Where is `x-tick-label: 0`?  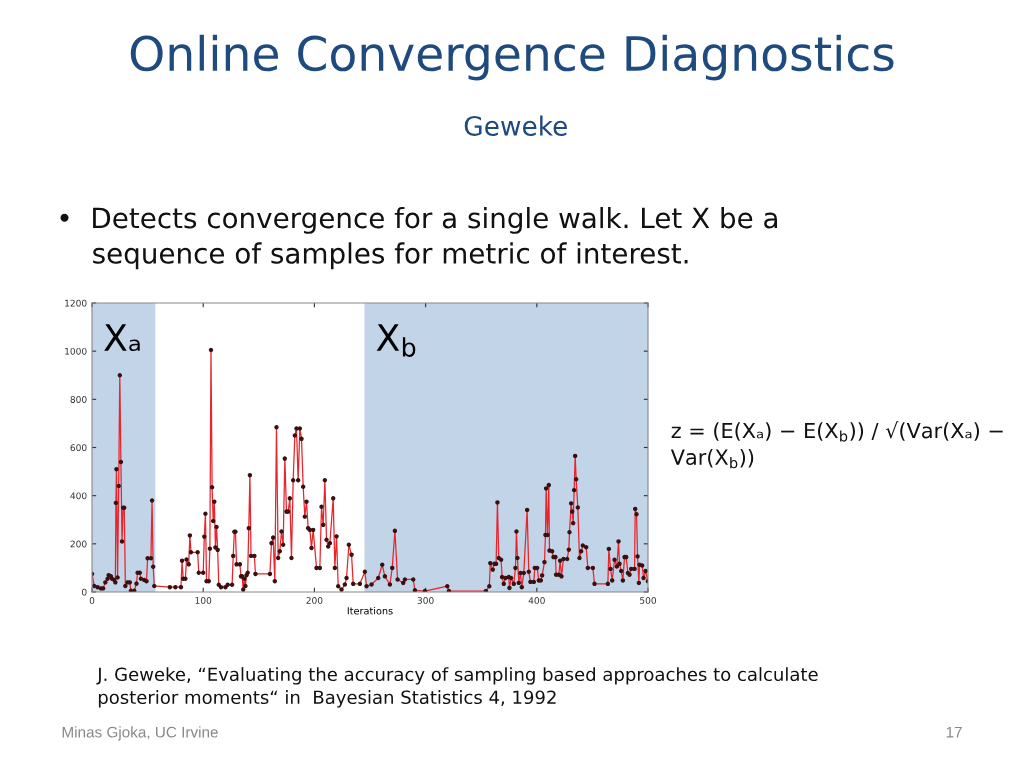 x-tick-label: 0 is located at coordinates (92, 600).